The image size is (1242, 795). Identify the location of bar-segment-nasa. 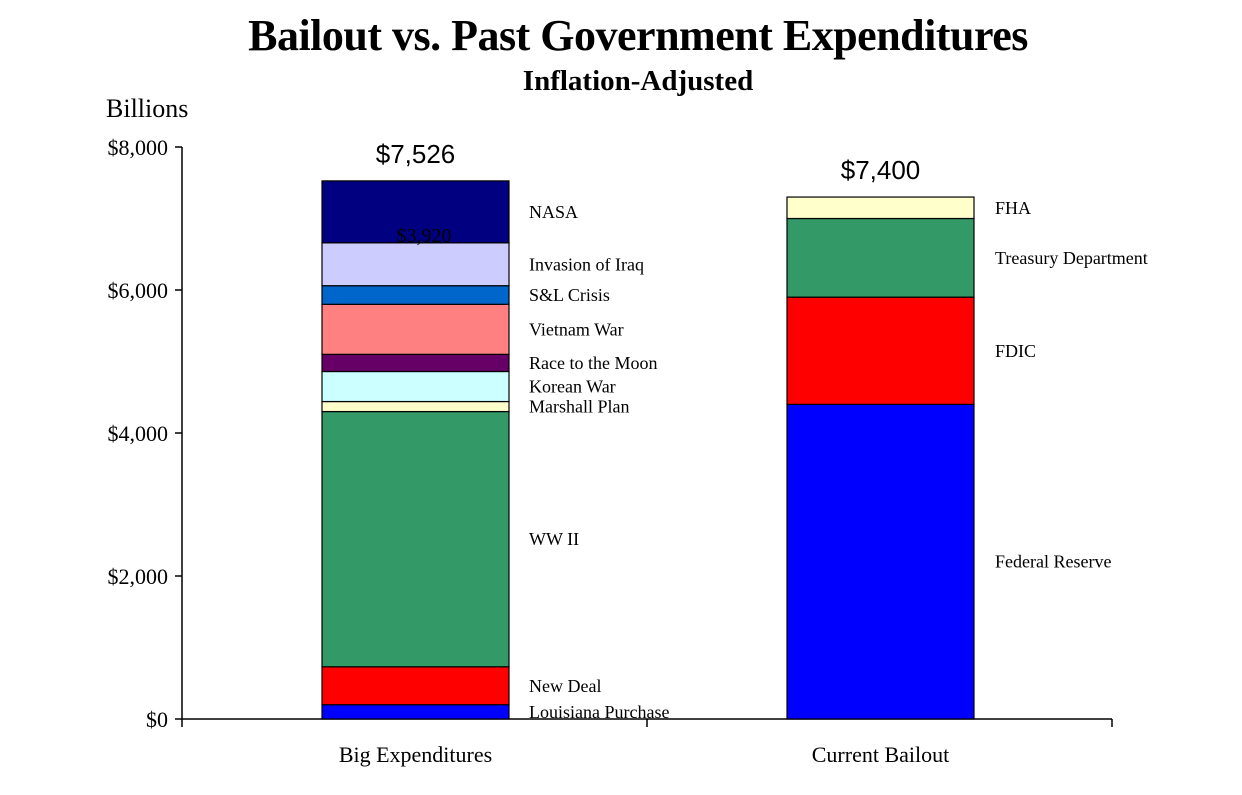
(415, 212).